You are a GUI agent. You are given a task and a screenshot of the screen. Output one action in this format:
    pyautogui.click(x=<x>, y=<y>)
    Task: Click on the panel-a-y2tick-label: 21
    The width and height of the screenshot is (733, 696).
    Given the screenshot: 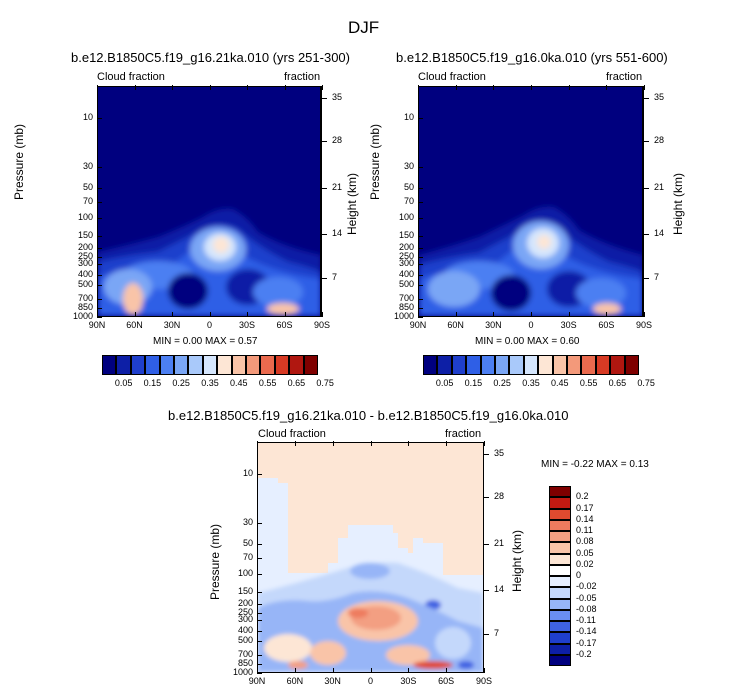 What is the action you would take?
    pyautogui.click(x=337, y=186)
    